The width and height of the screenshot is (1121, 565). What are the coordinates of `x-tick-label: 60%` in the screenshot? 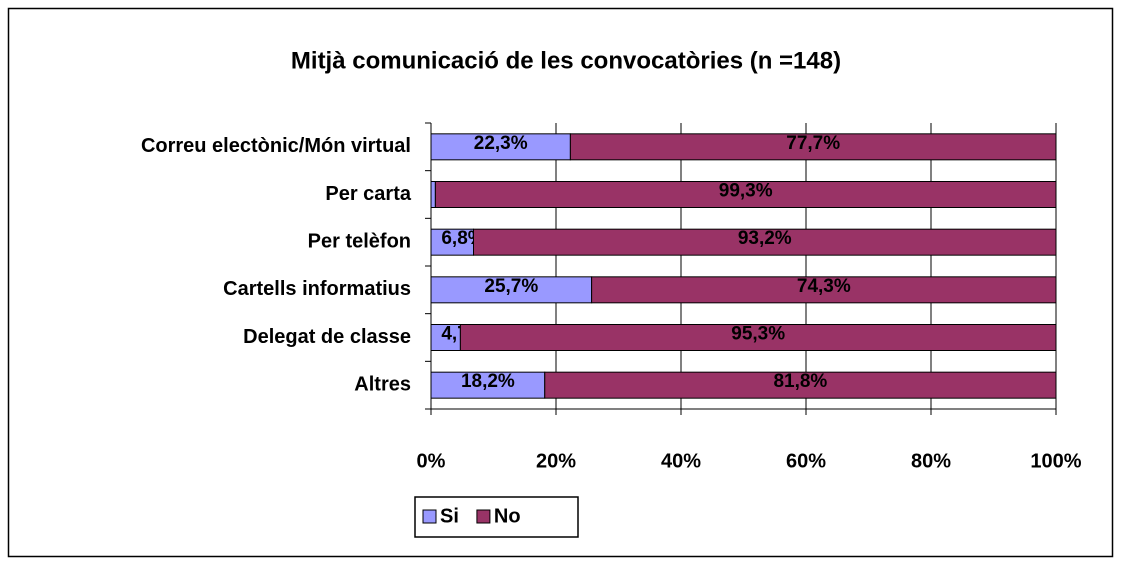 It's located at (806, 461).